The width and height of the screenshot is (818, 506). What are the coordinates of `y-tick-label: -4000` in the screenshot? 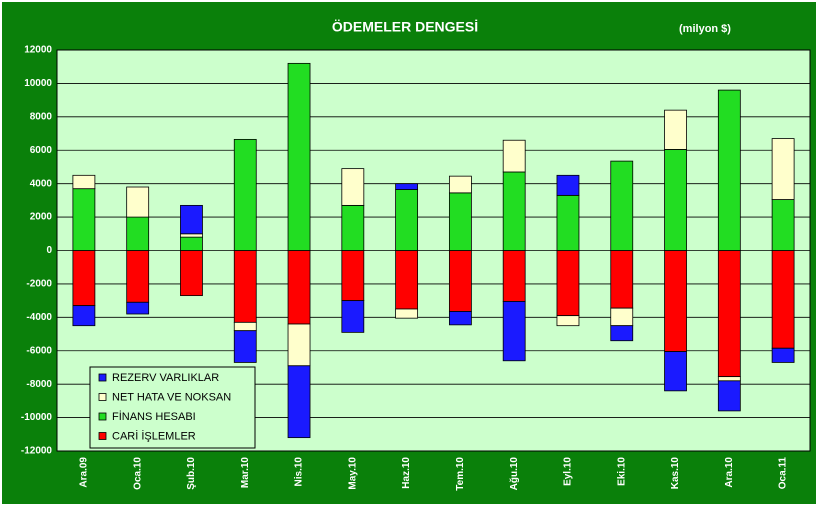 It's located at (39, 317).